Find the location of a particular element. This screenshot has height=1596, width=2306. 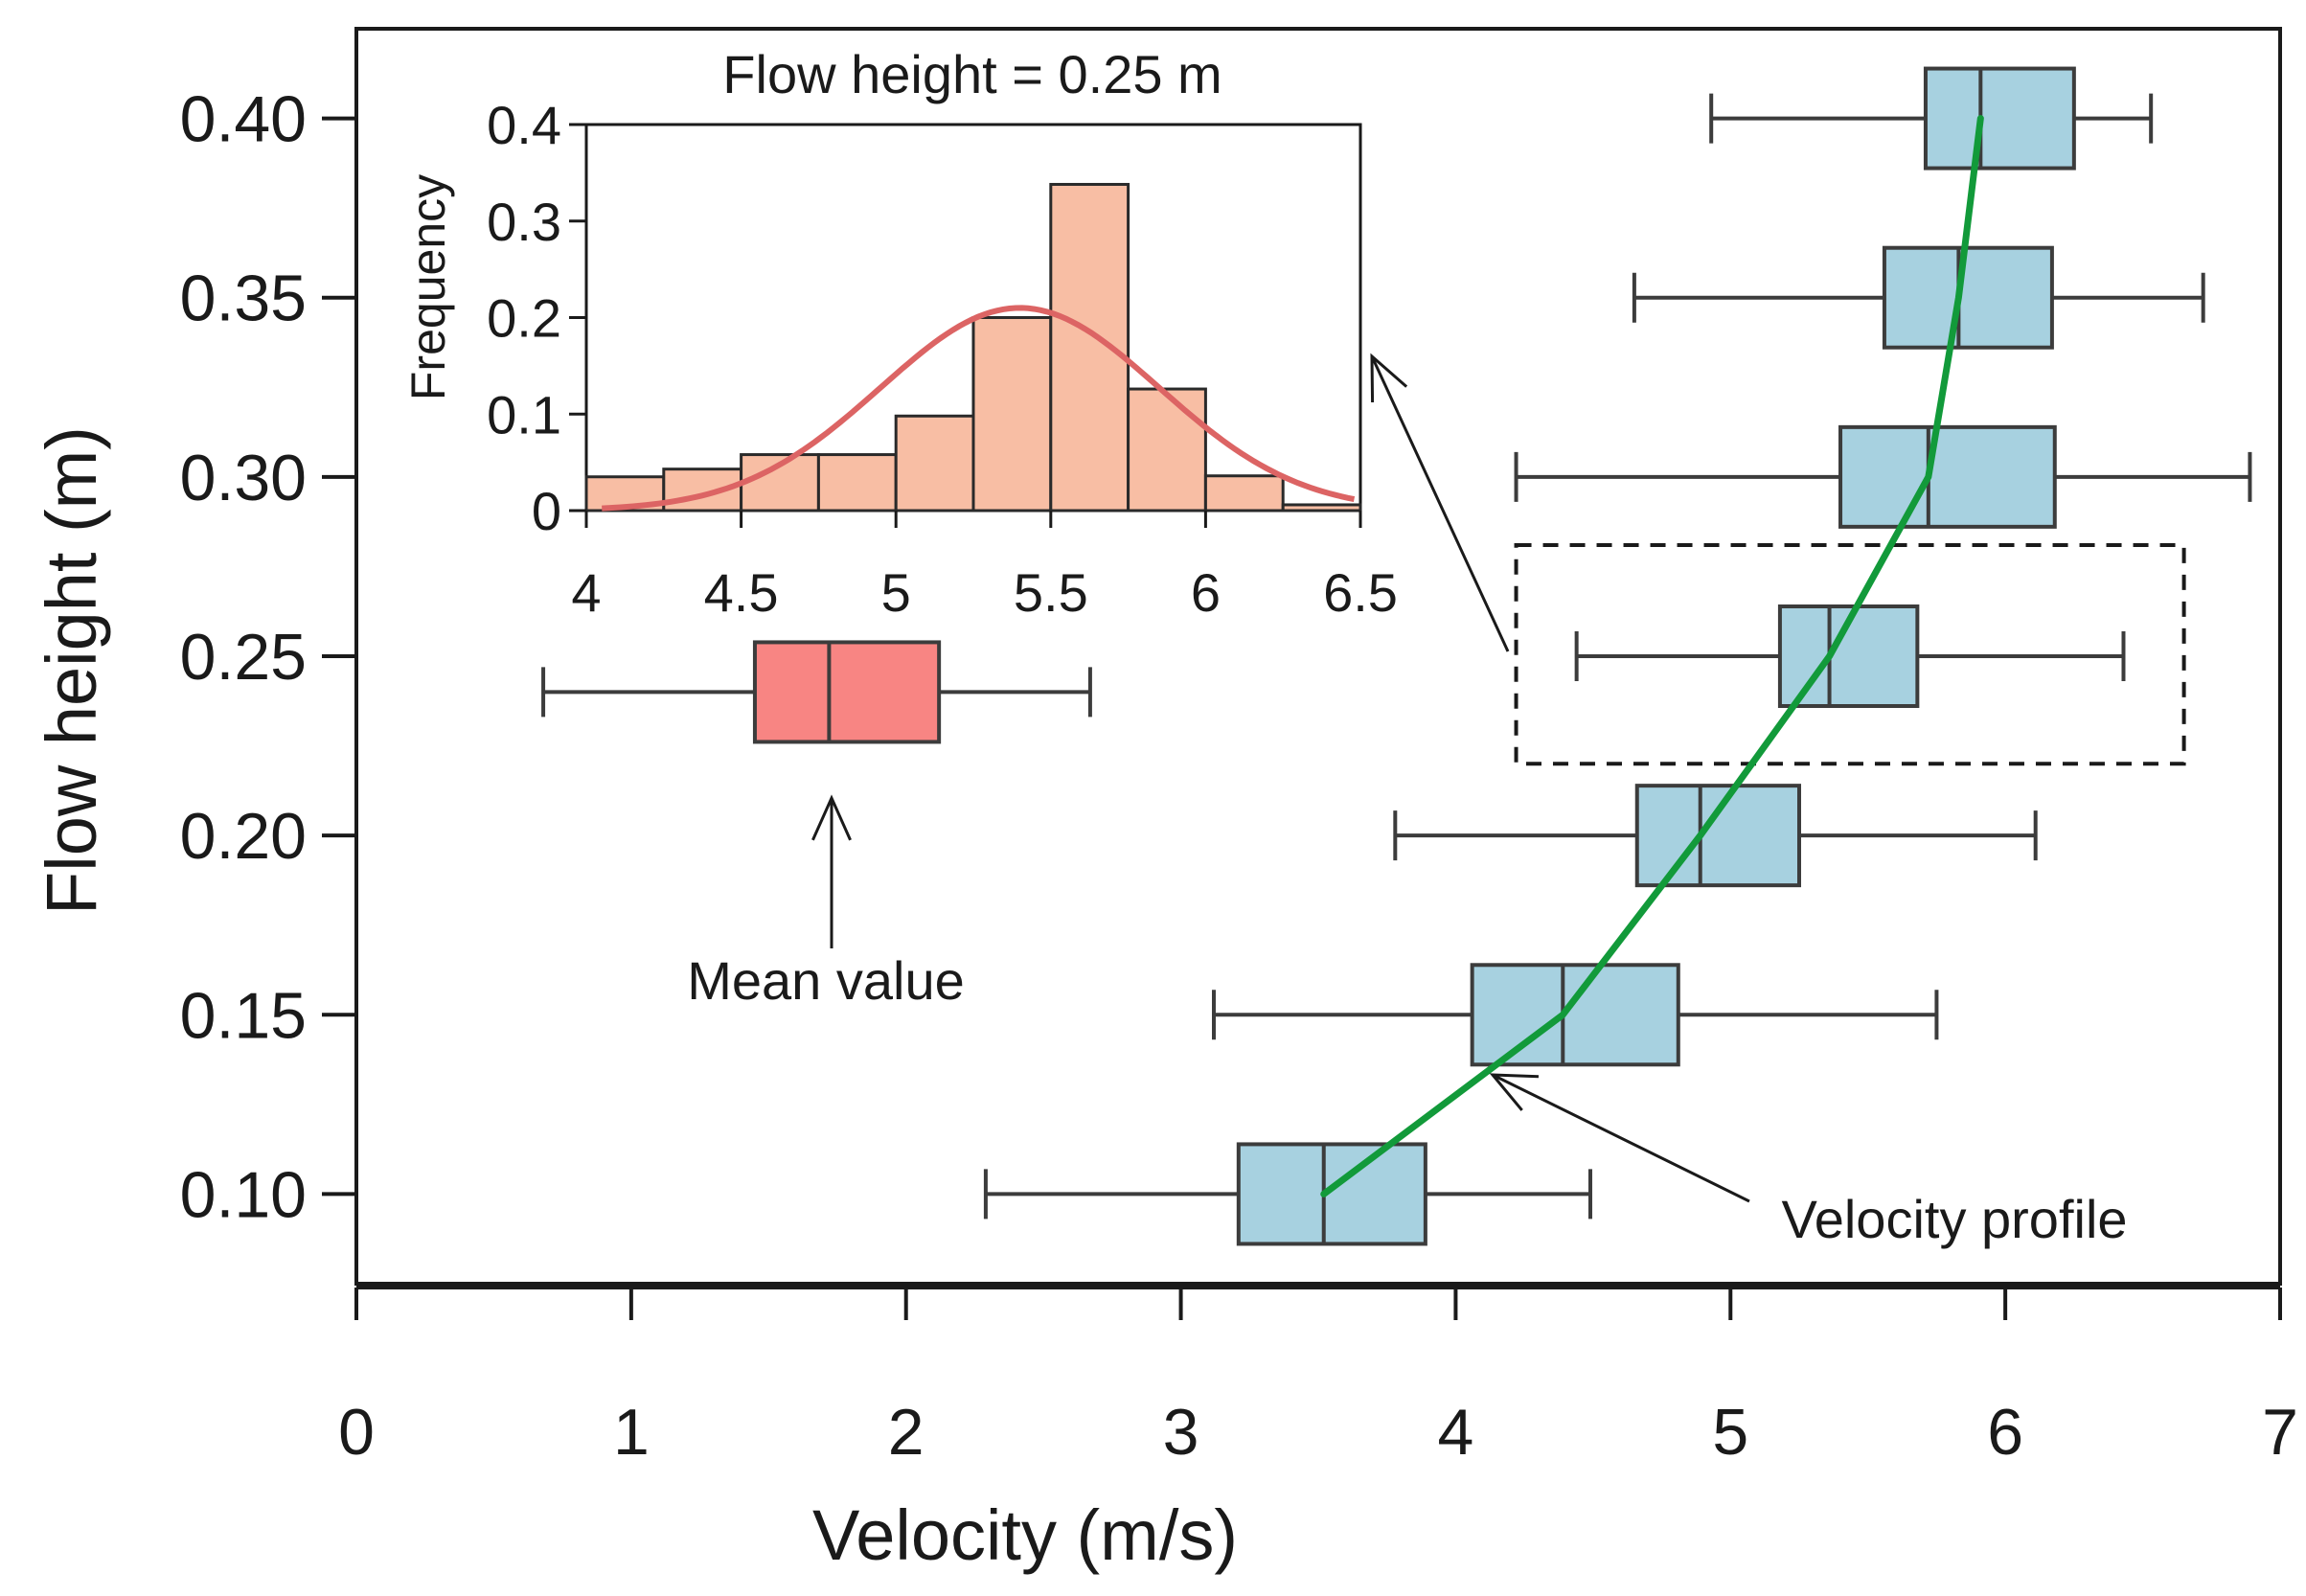

histogram-x-tick-label: 6 is located at coordinates (1206, 592).